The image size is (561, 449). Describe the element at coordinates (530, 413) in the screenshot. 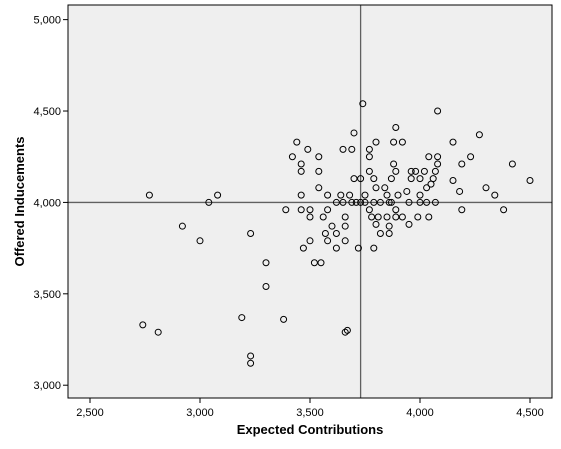

I see `x-tick-label: 4,500` at that location.